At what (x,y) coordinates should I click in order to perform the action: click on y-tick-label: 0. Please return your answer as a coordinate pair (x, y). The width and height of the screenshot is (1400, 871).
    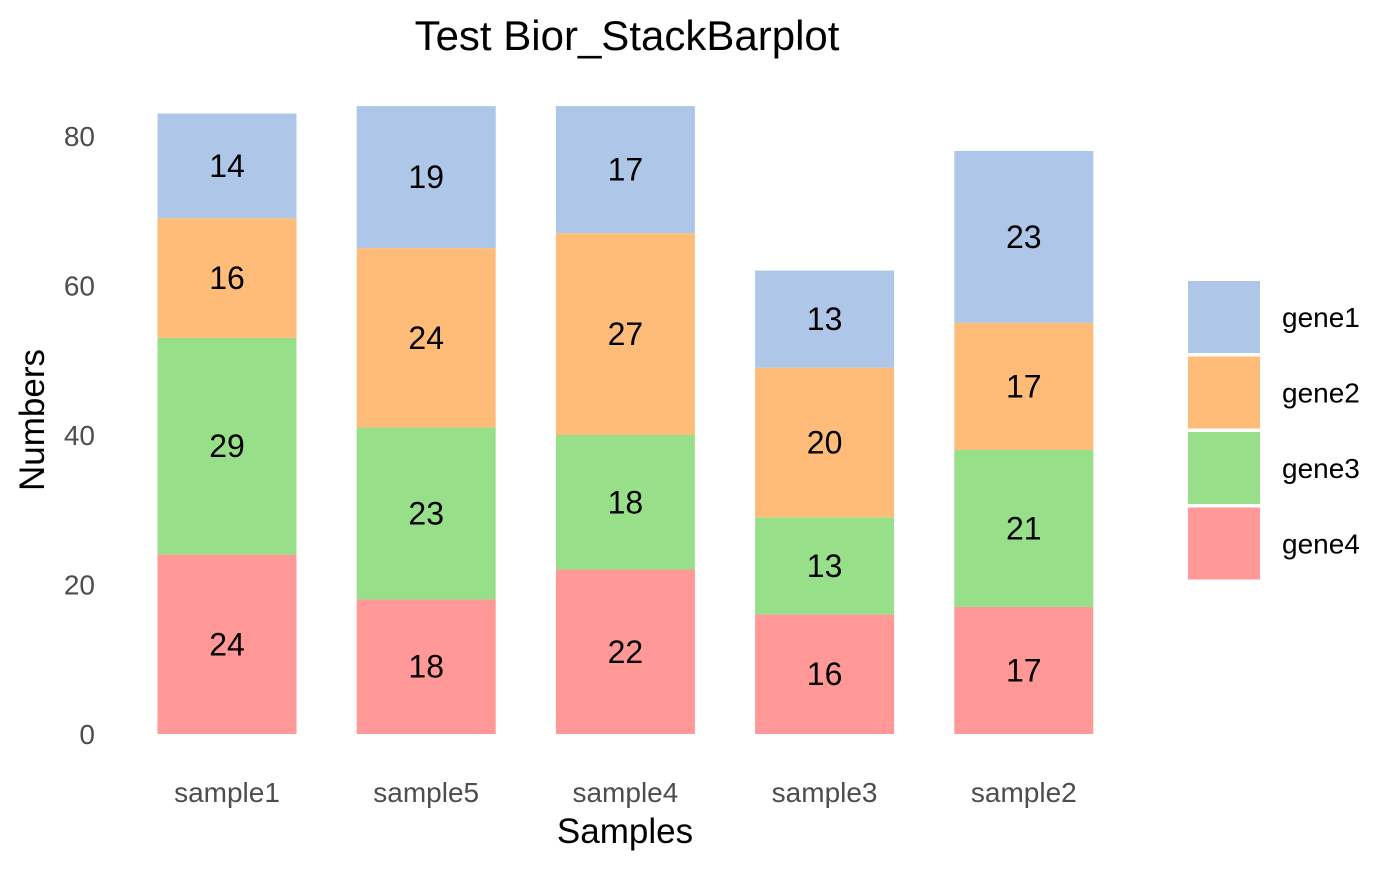
    Looking at the image, I should click on (87, 734).